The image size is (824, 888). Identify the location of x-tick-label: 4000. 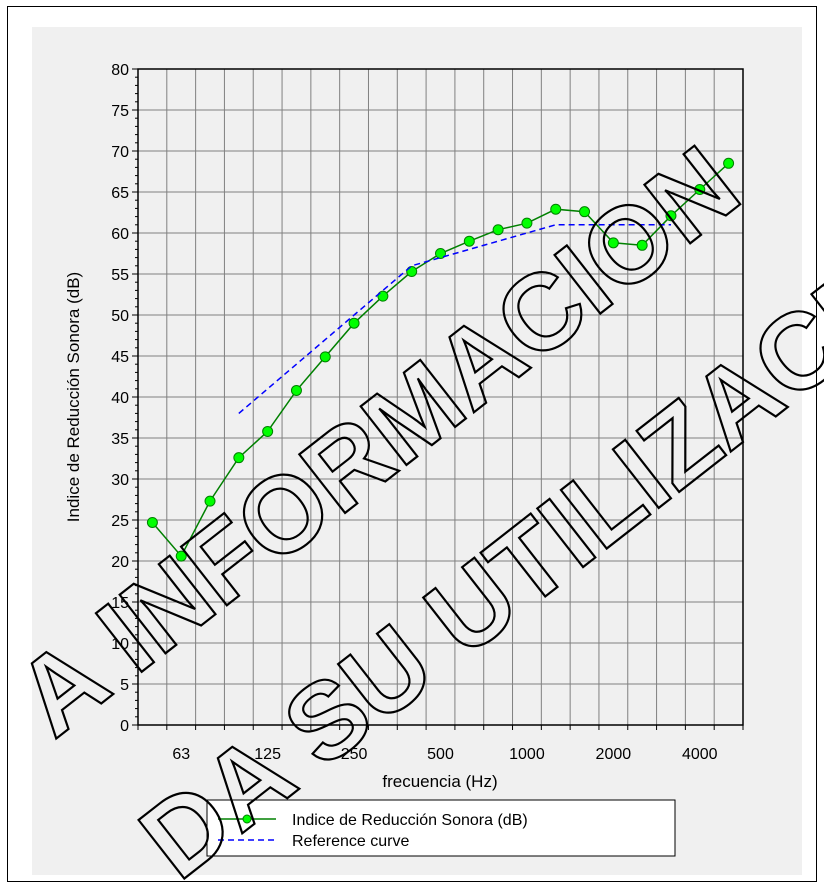
(700, 754).